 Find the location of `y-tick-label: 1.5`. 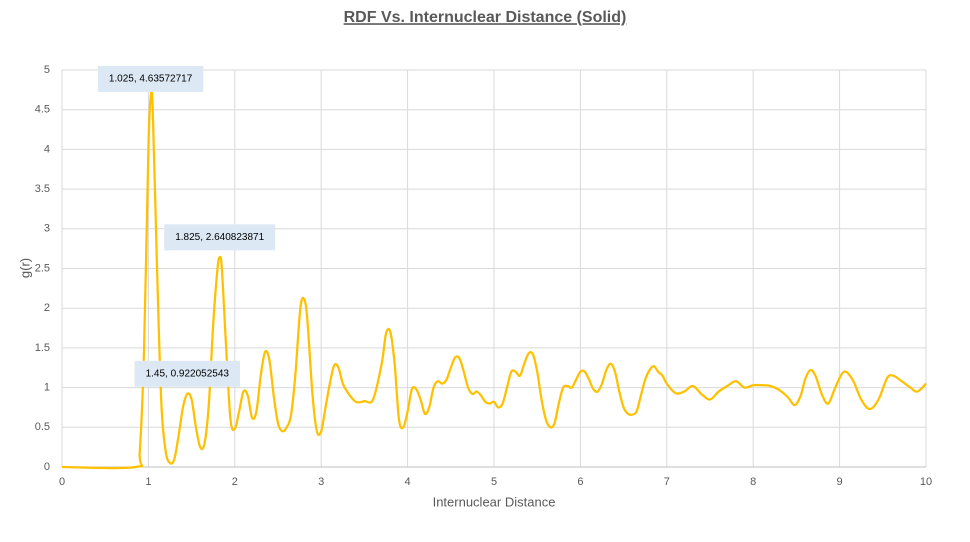

y-tick-label: 1.5 is located at coordinates (42, 348).